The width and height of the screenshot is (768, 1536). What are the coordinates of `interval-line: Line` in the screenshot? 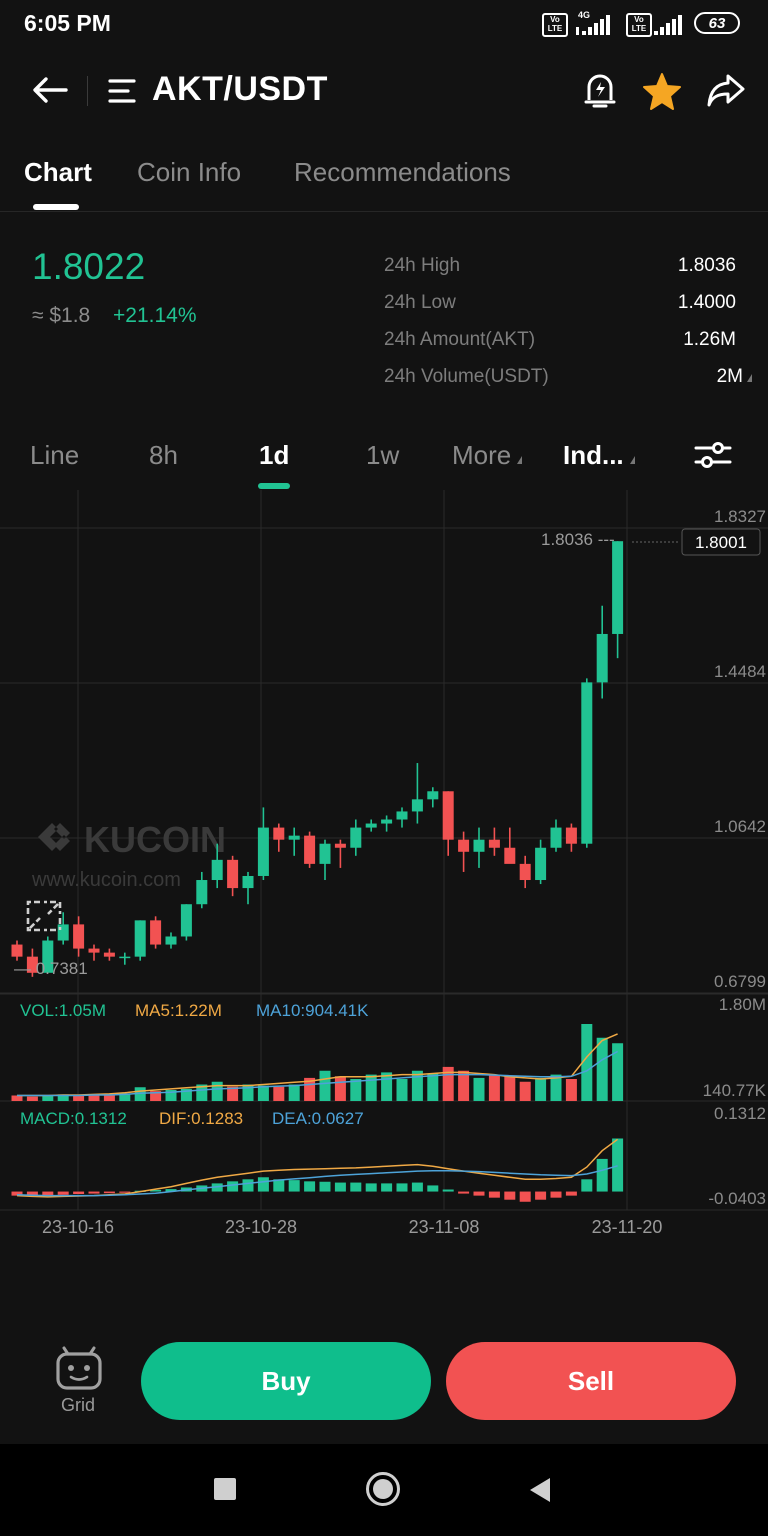 It's located at (55, 455).